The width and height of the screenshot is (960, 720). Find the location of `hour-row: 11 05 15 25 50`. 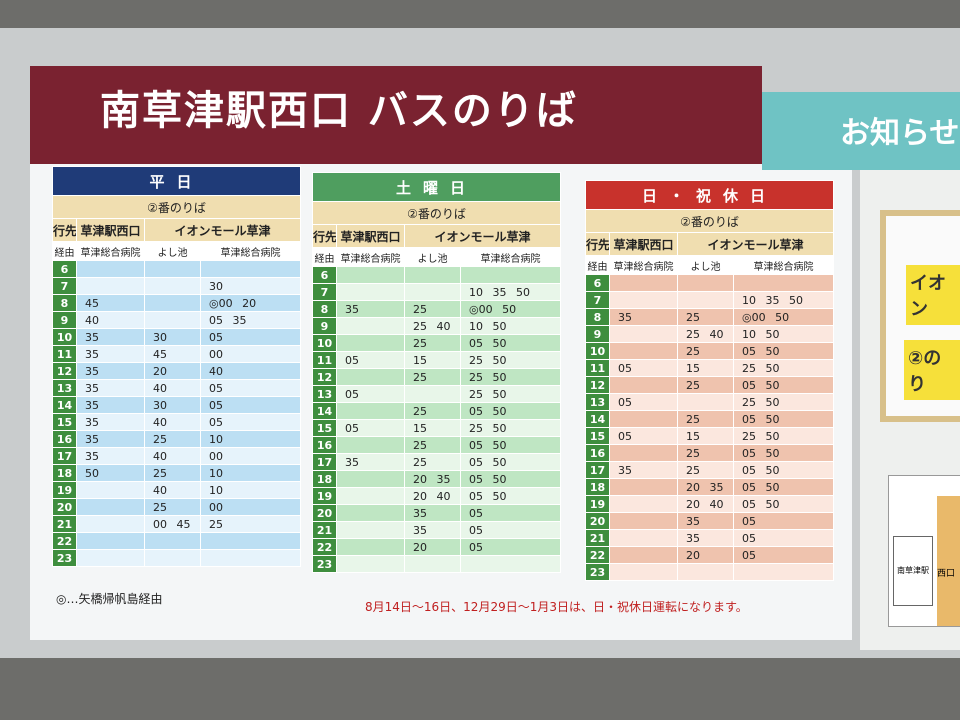

hour-row: 11 05 15 25 50 is located at coordinates (437, 360).